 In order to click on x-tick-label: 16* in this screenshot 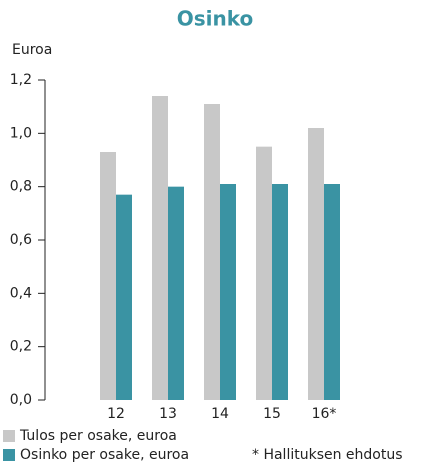, I will do `click(324, 414)`.